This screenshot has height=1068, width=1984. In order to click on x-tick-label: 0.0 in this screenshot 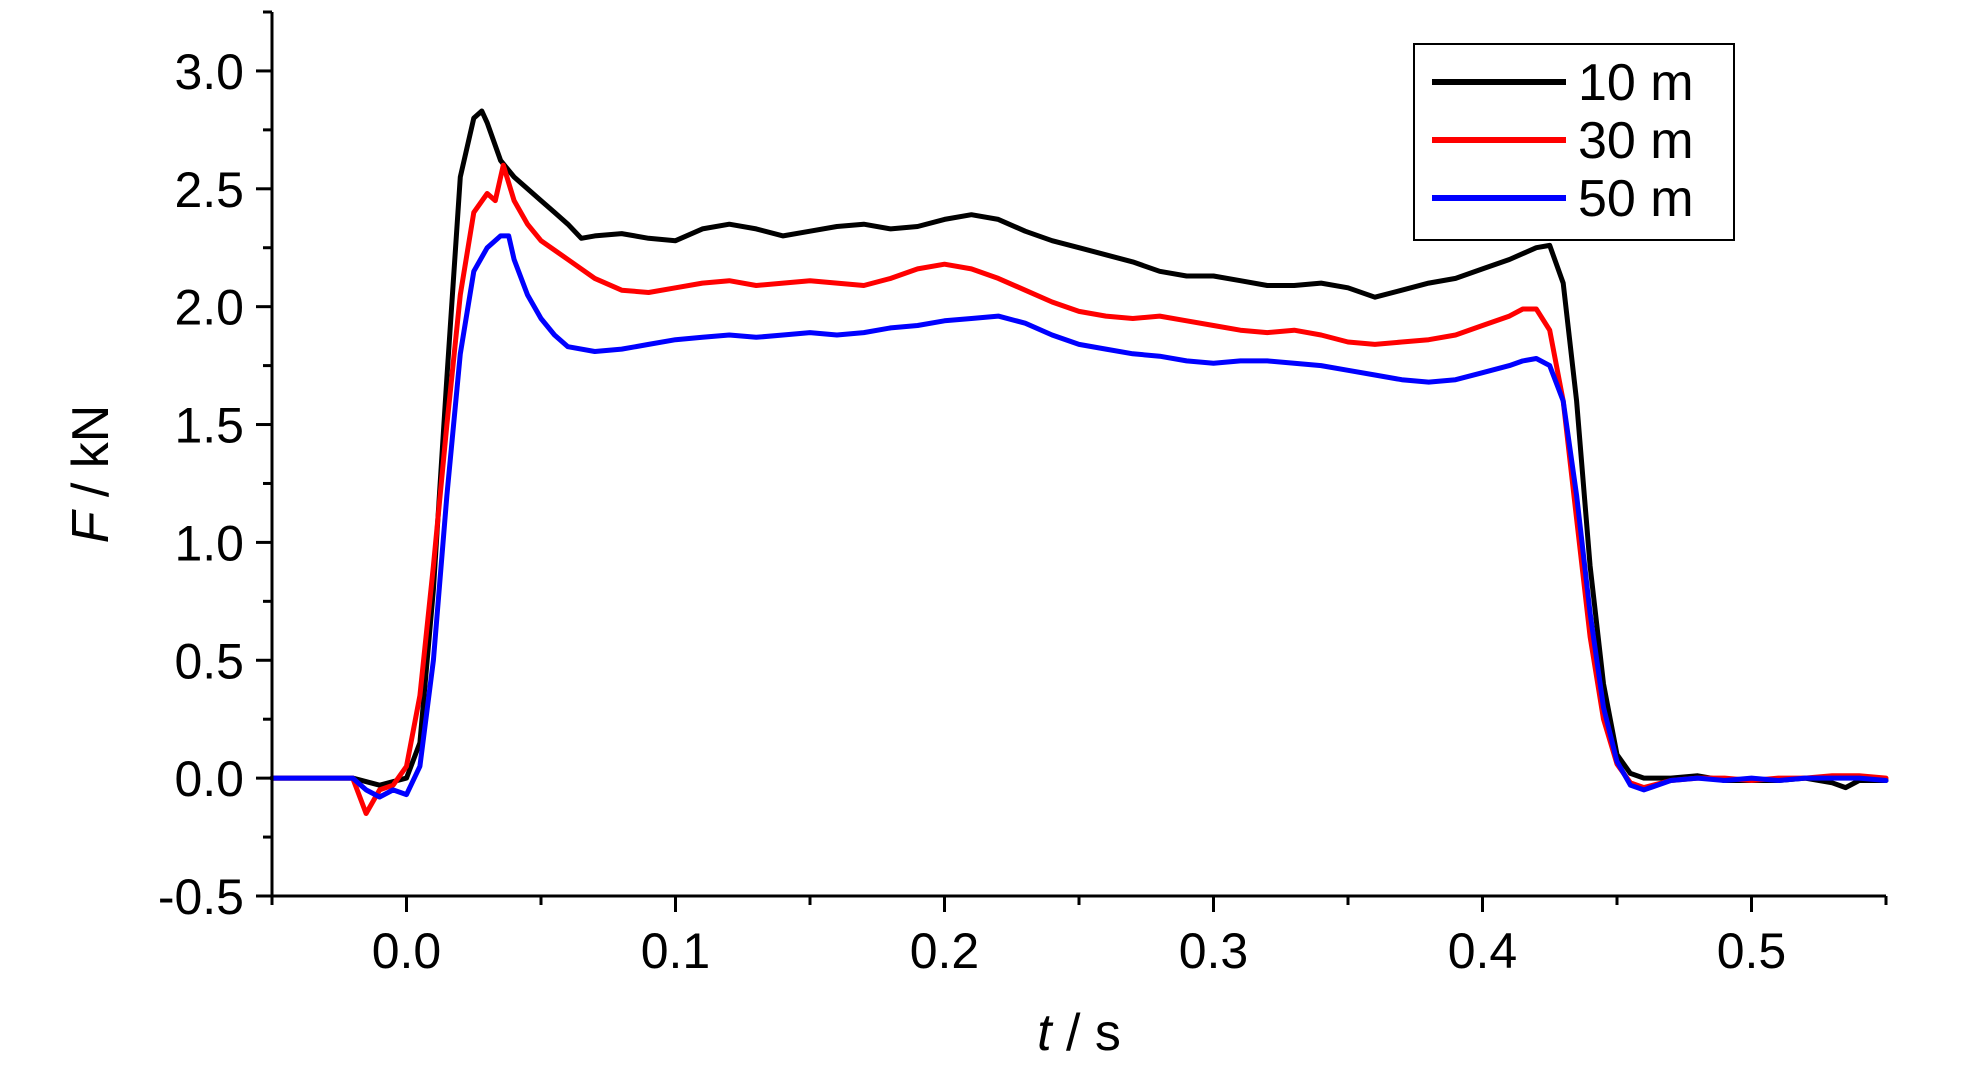, I will do `click(407, 951)`.